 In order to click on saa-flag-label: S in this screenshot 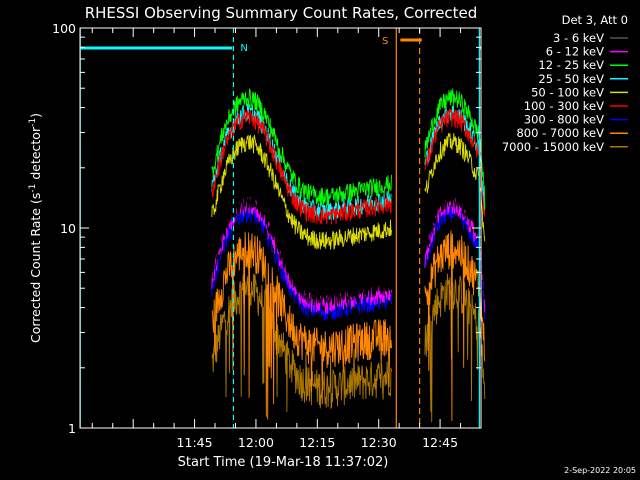, I will do `click(385, 41)`.